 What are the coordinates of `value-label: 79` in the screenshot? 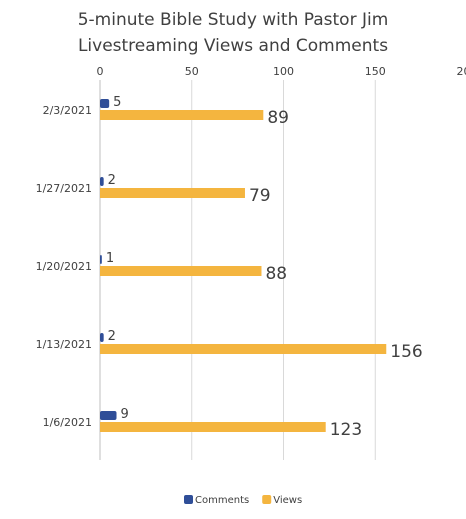 It's located at (260, 196).